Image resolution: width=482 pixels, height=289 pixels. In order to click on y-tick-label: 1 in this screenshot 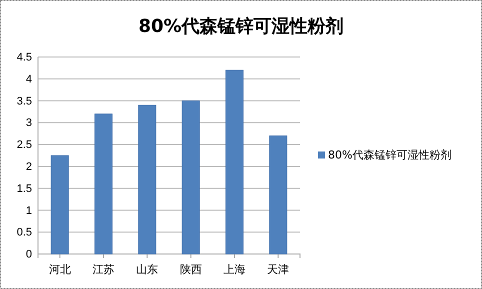, I will do `click(29, 210)`.